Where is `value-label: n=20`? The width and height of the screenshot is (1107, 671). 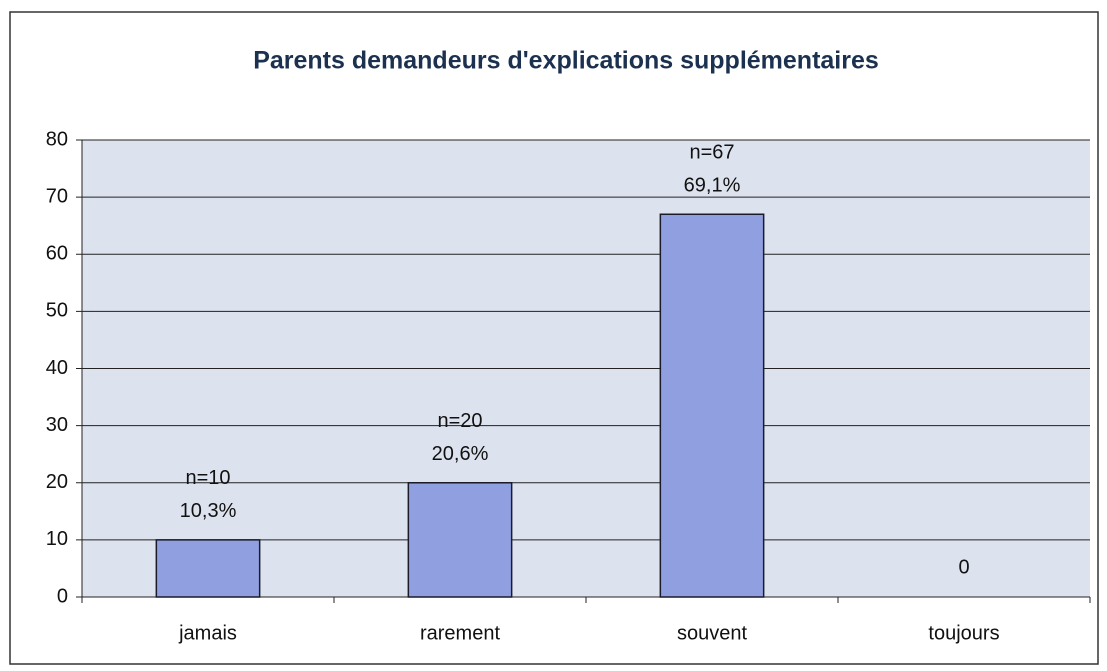
value-label: n=20 is located at coordinates (459, 421).